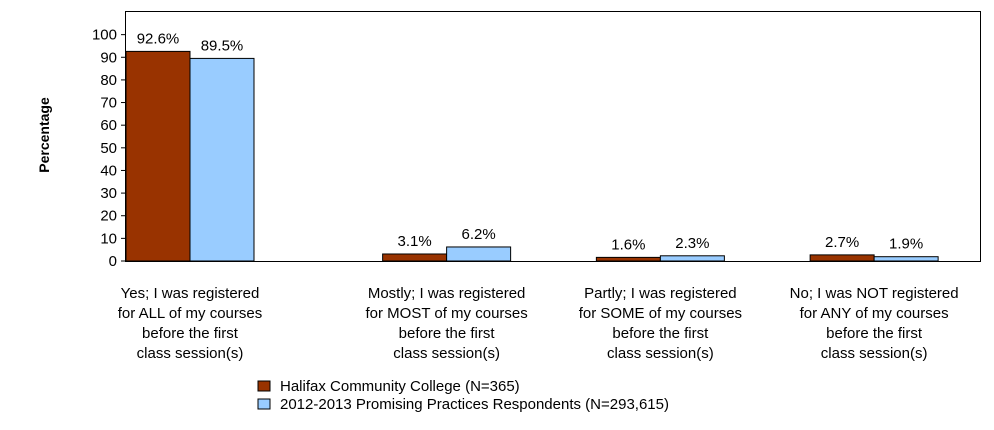 Image resolution: width=994 pixels, height=430 pixels. I want to click on y-axis-label: Percentage, so click(44, 135).